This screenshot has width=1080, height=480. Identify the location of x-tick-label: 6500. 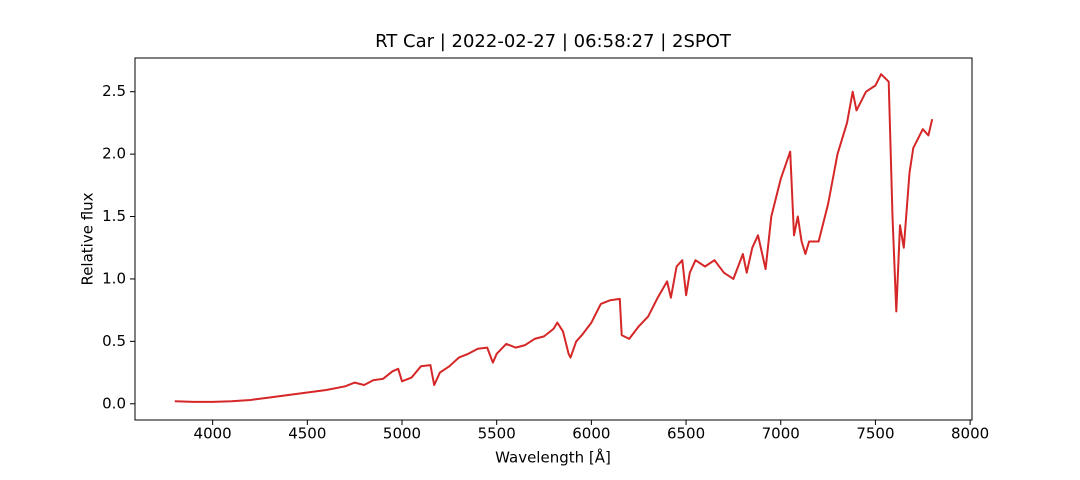
(686, 434).